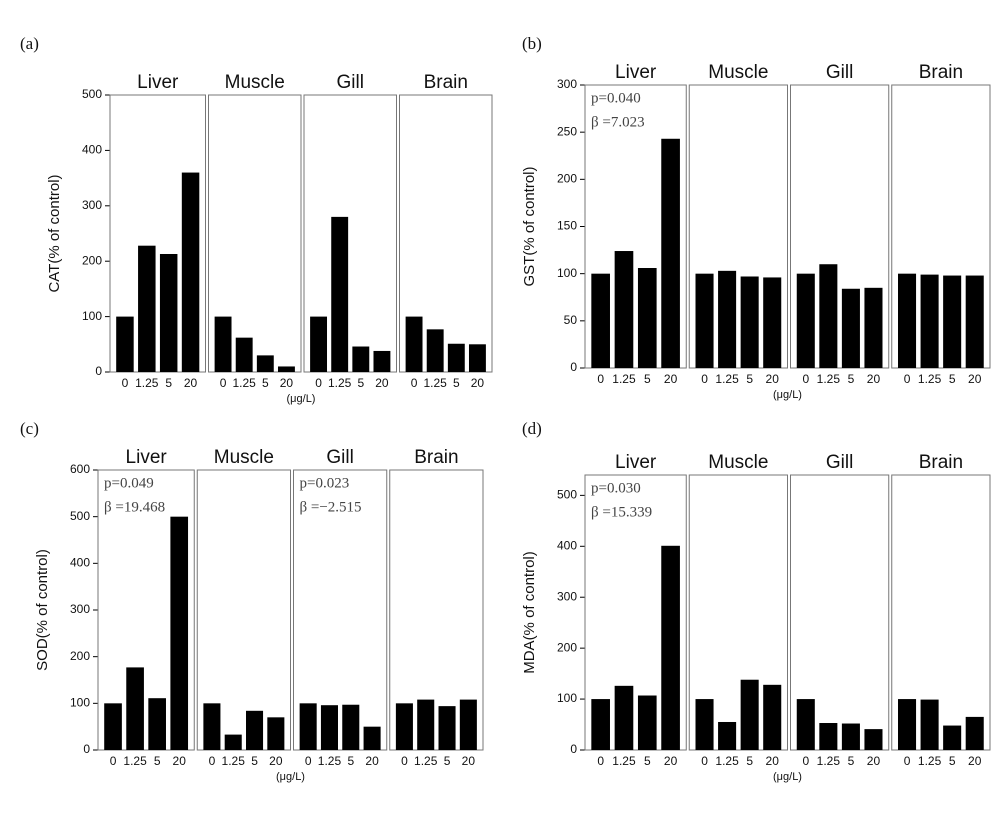 This screenshot has height=816, width=1001. Describe the element at coordinates (567, 647) in the screenshot. I see `y-tick-label: 200` at that location.